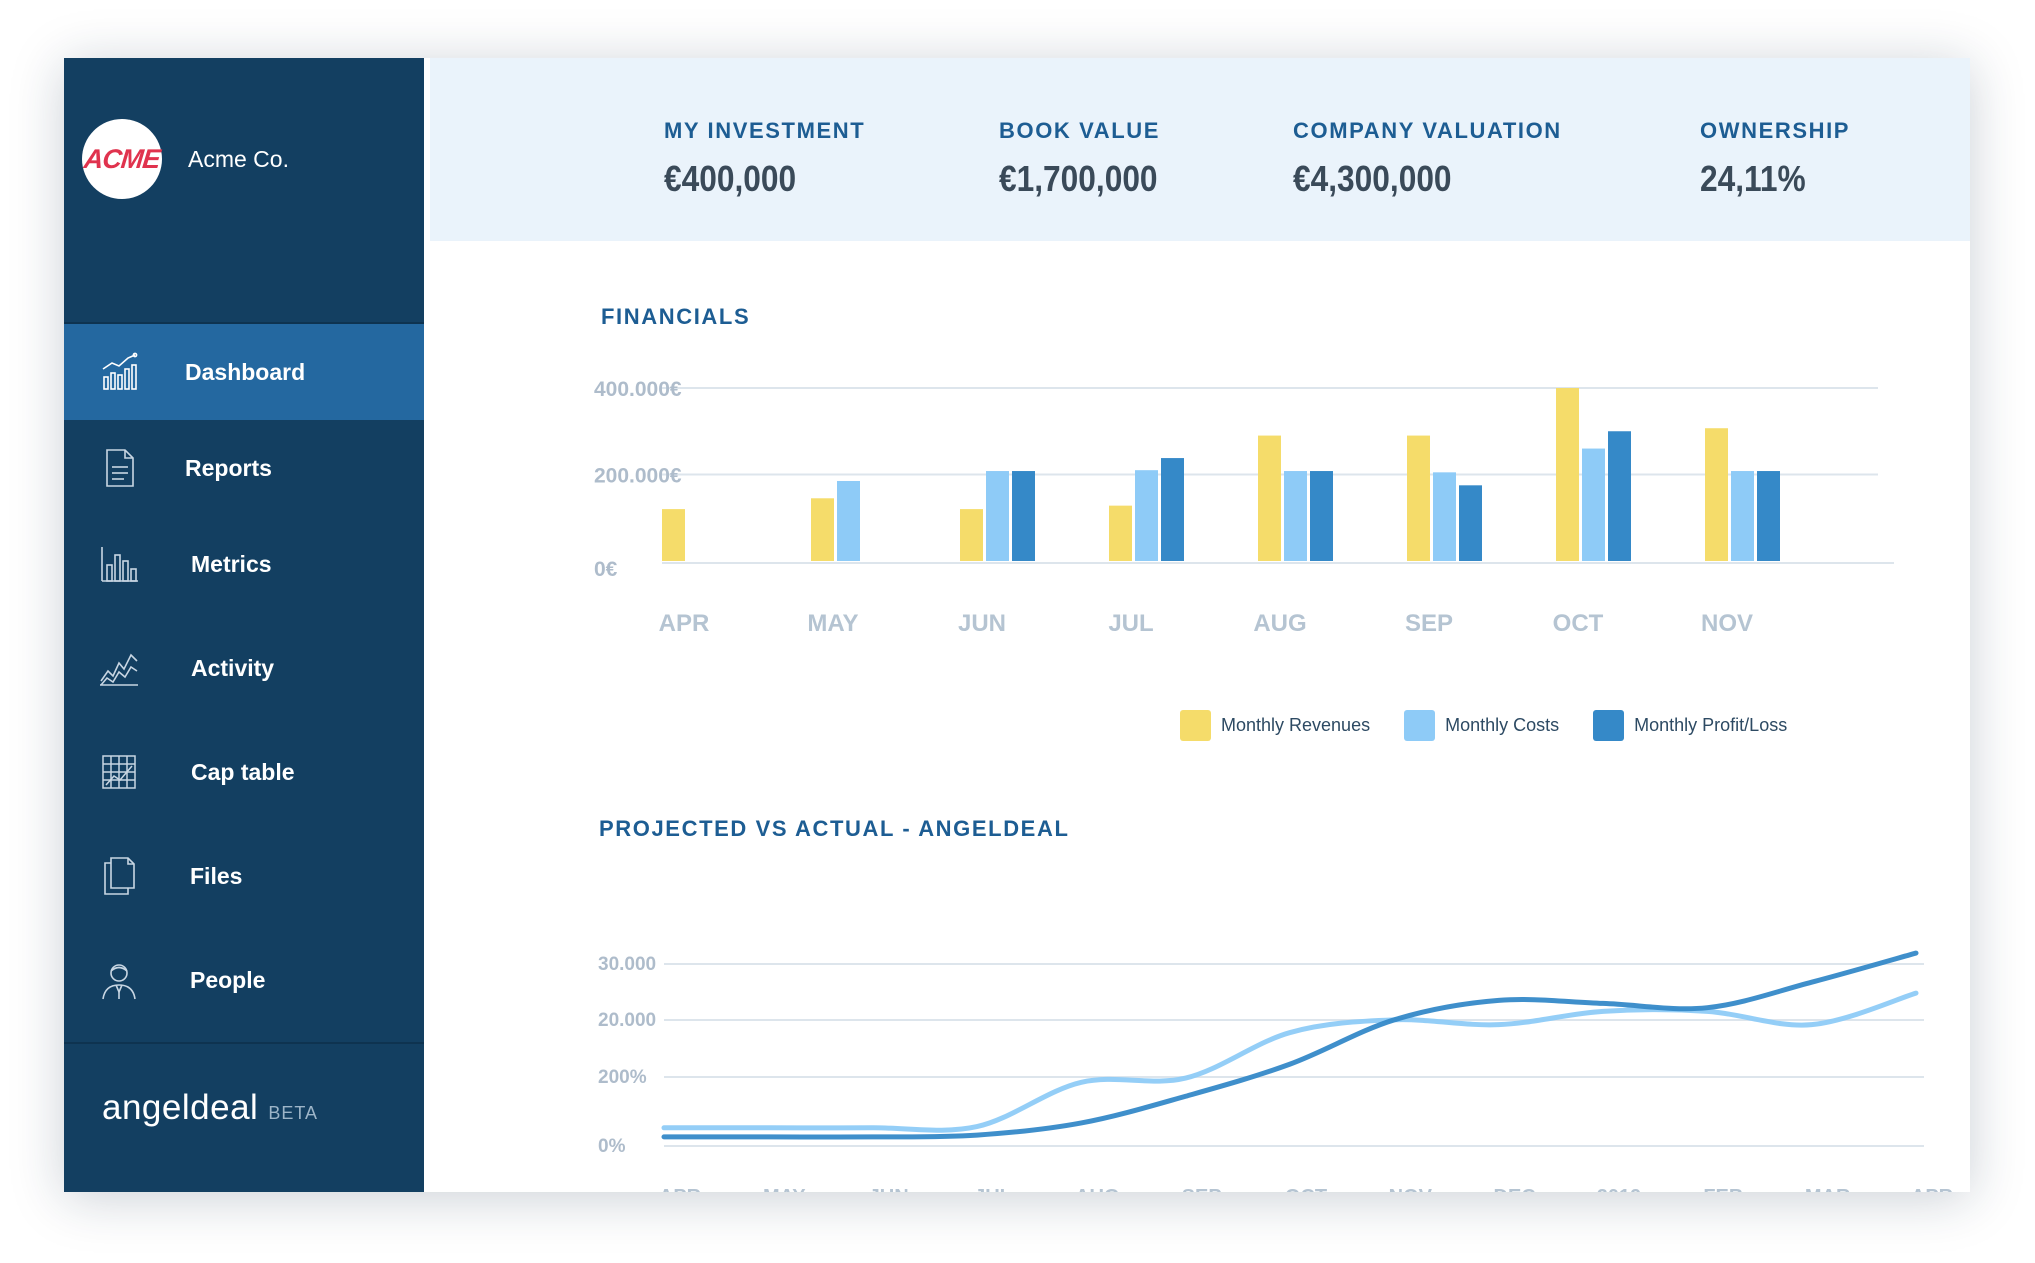 The width and height of the screenshot is (2035, 1263). I want to click on kpi-label: BOOK VALUE, so click(1080, 130).